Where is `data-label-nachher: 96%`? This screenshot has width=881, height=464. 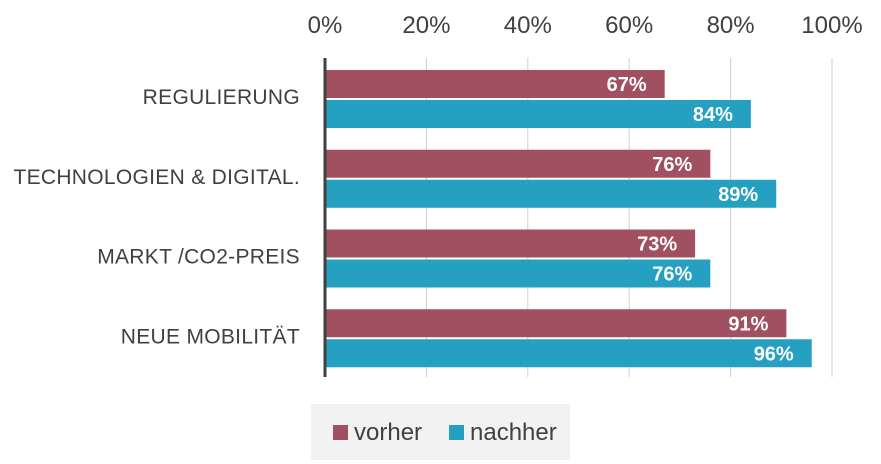
data-label-nachher: 96% is located at coordinates (774, 354).